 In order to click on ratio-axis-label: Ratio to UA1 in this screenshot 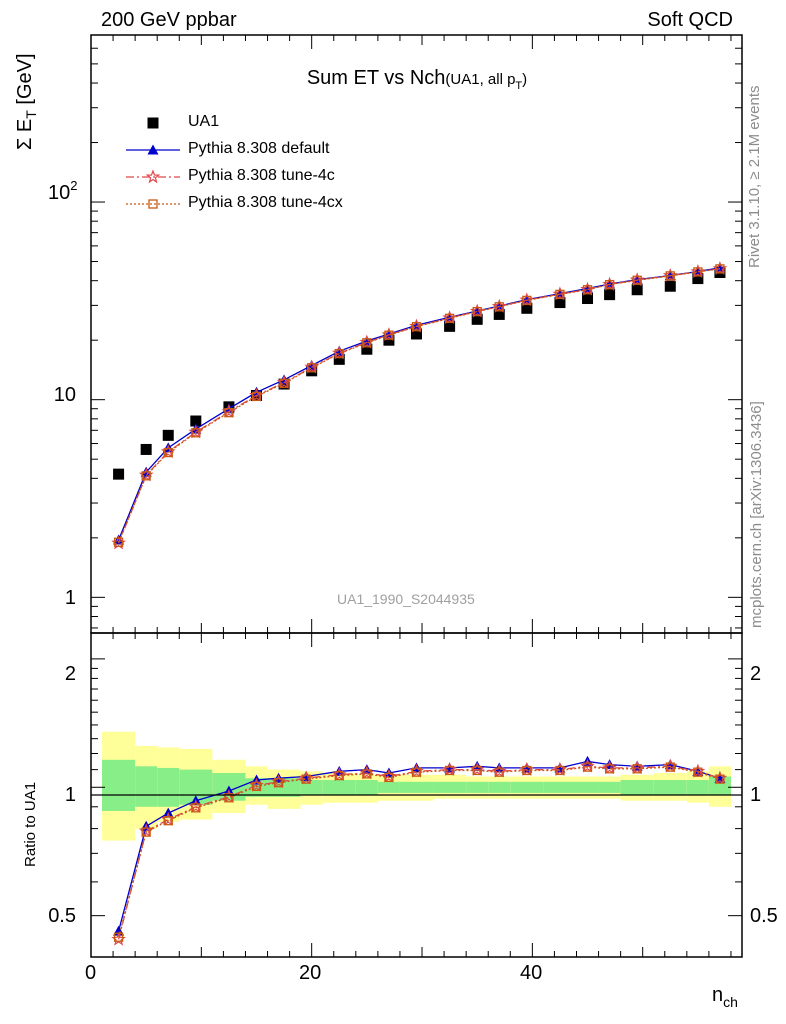, I will do `click(30, 824)`.